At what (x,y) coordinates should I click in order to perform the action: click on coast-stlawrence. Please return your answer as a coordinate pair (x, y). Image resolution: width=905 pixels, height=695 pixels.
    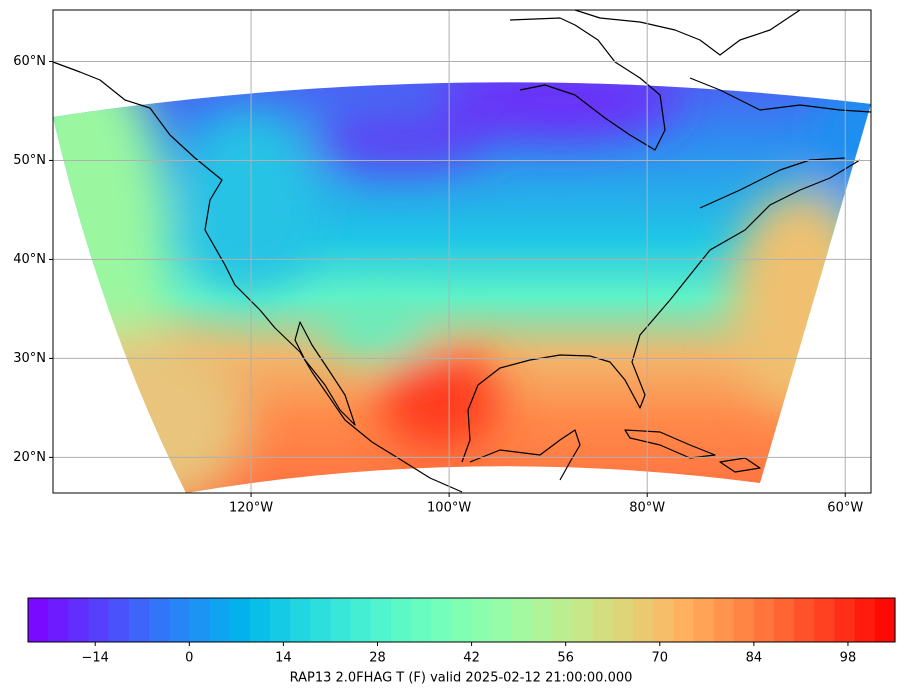
    Looking at the image, I should click on (772, 183).